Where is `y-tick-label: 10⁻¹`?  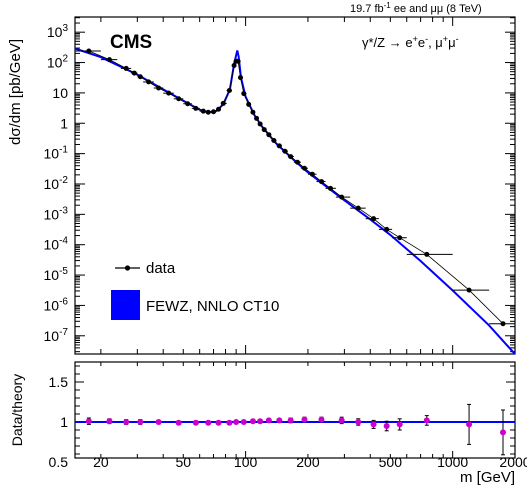 y-tick-label: 10⁻¹ is located at coordinates (56, 153).